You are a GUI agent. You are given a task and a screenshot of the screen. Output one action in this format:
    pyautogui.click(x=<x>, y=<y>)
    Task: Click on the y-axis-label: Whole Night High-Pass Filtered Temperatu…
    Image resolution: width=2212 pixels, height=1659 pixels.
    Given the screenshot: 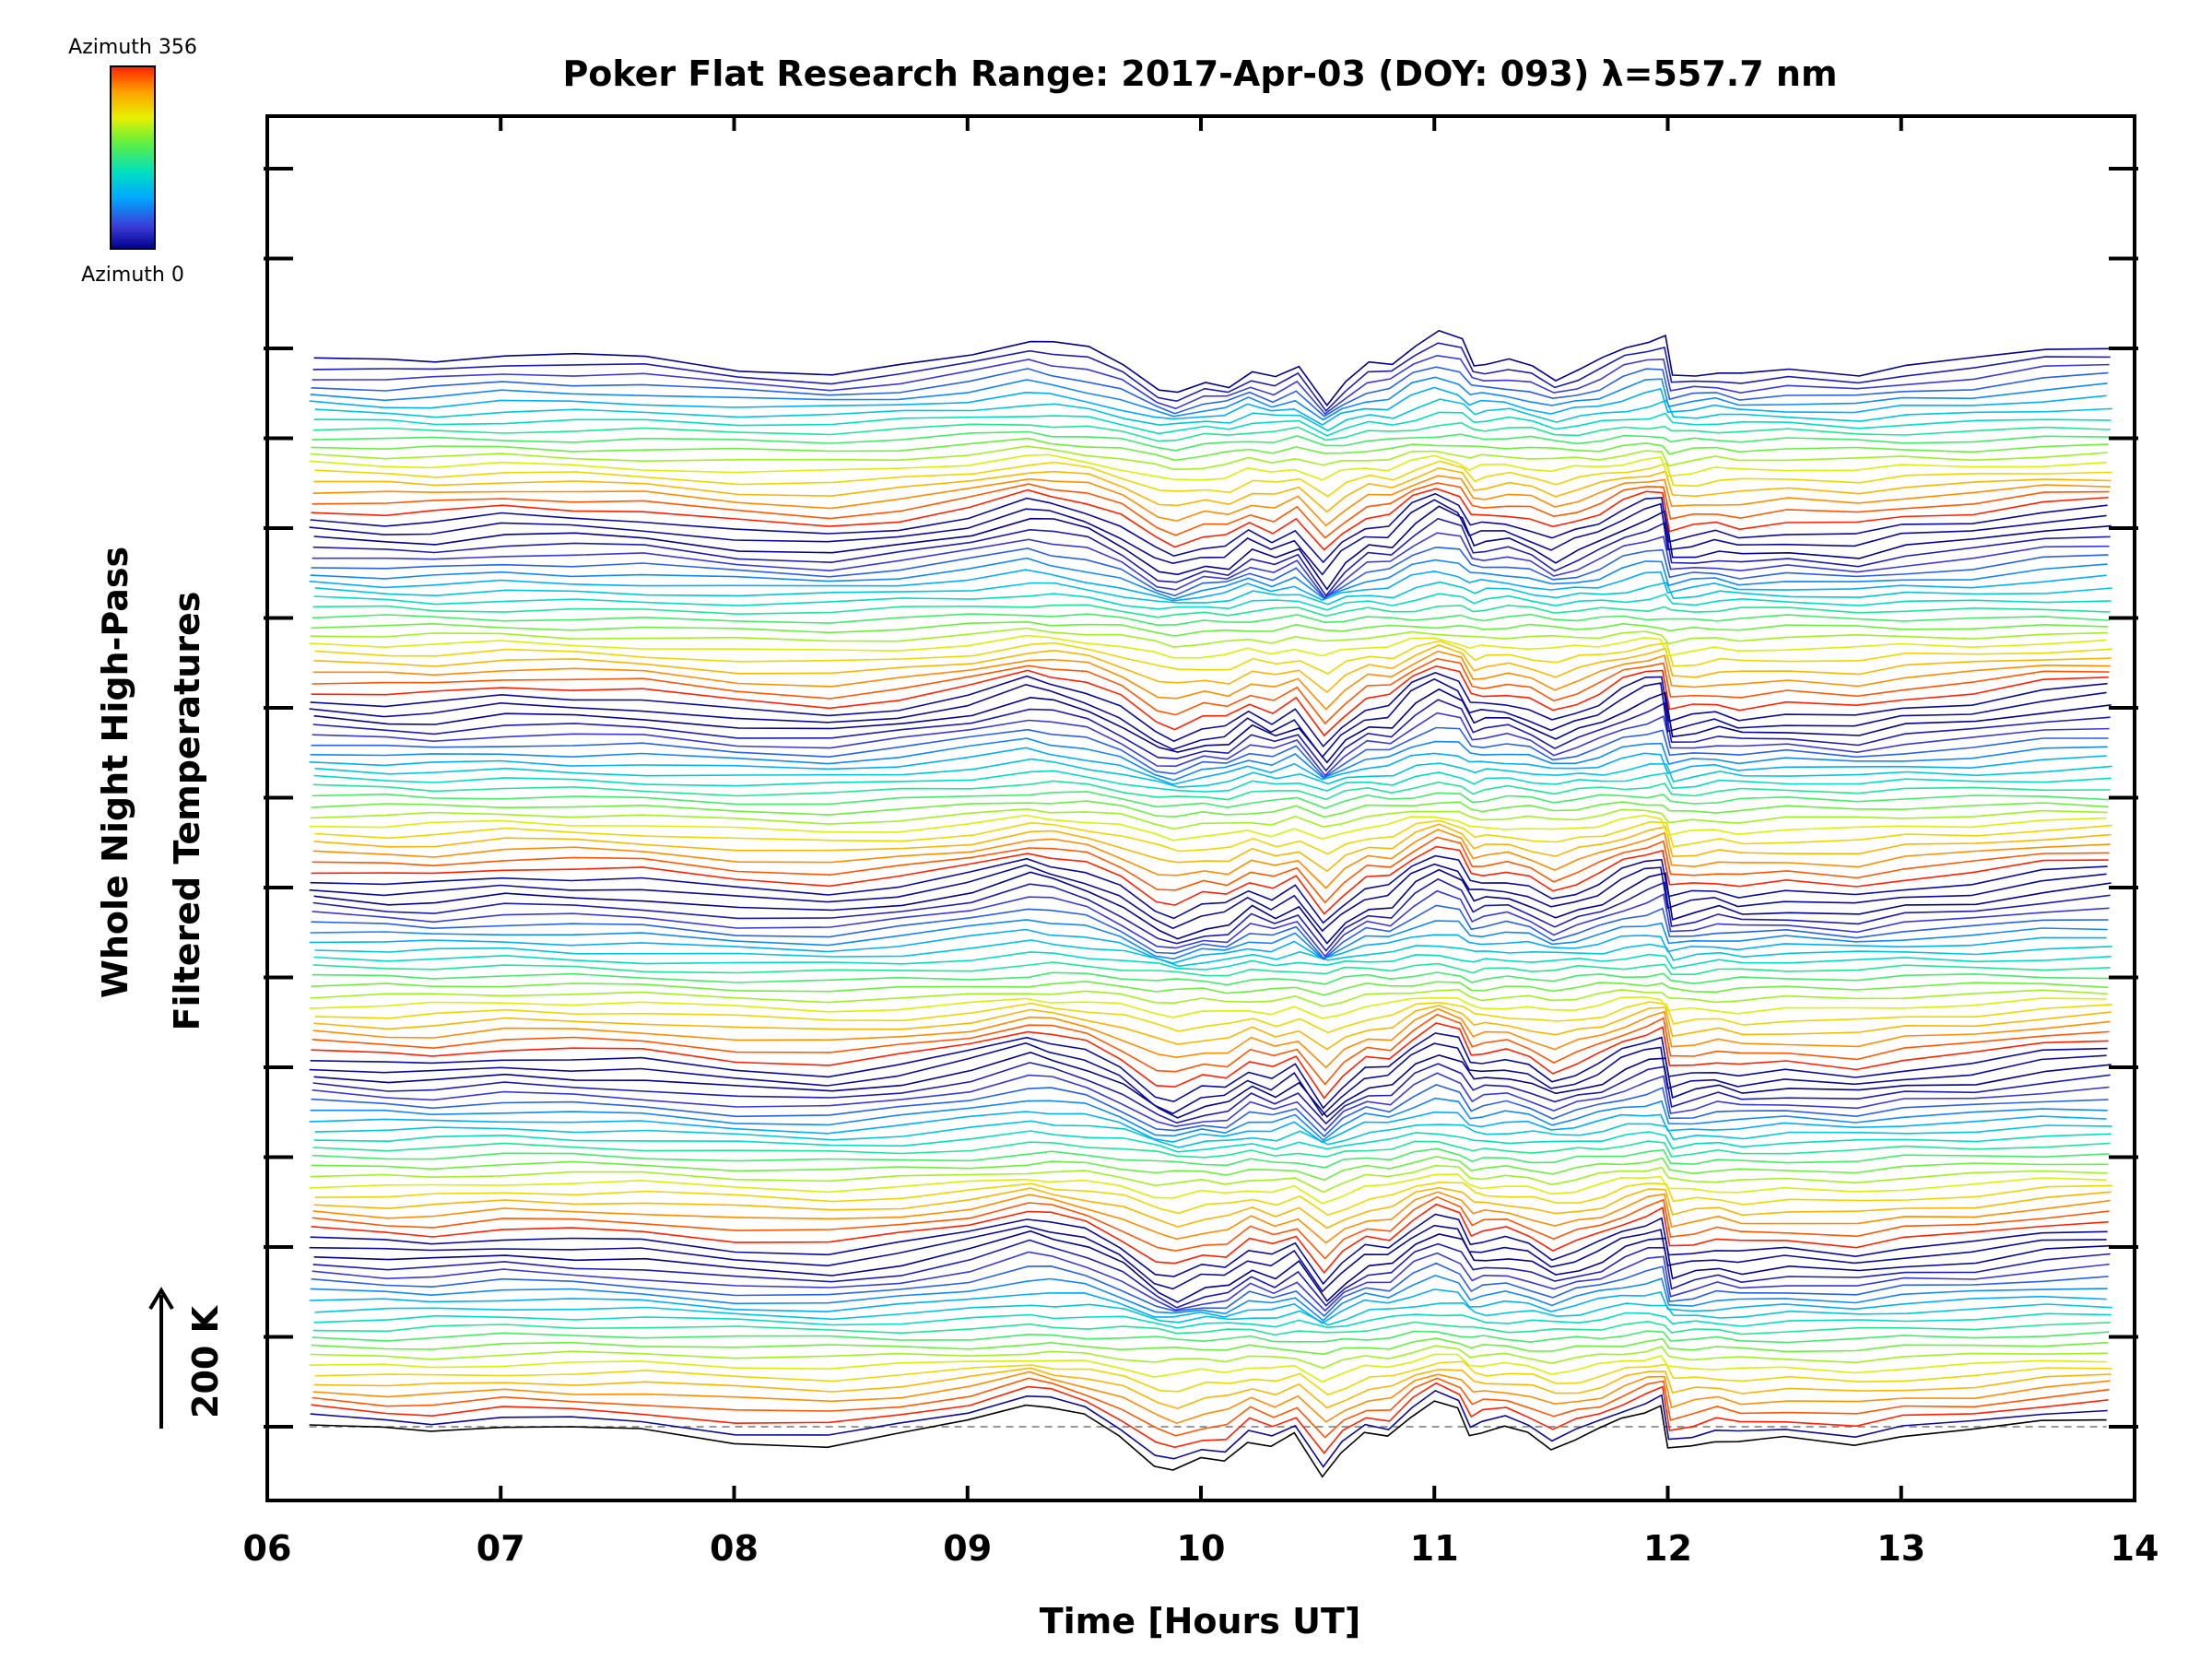 What is the action you would take?
    pyautogui.click(x=151, y=788)
    